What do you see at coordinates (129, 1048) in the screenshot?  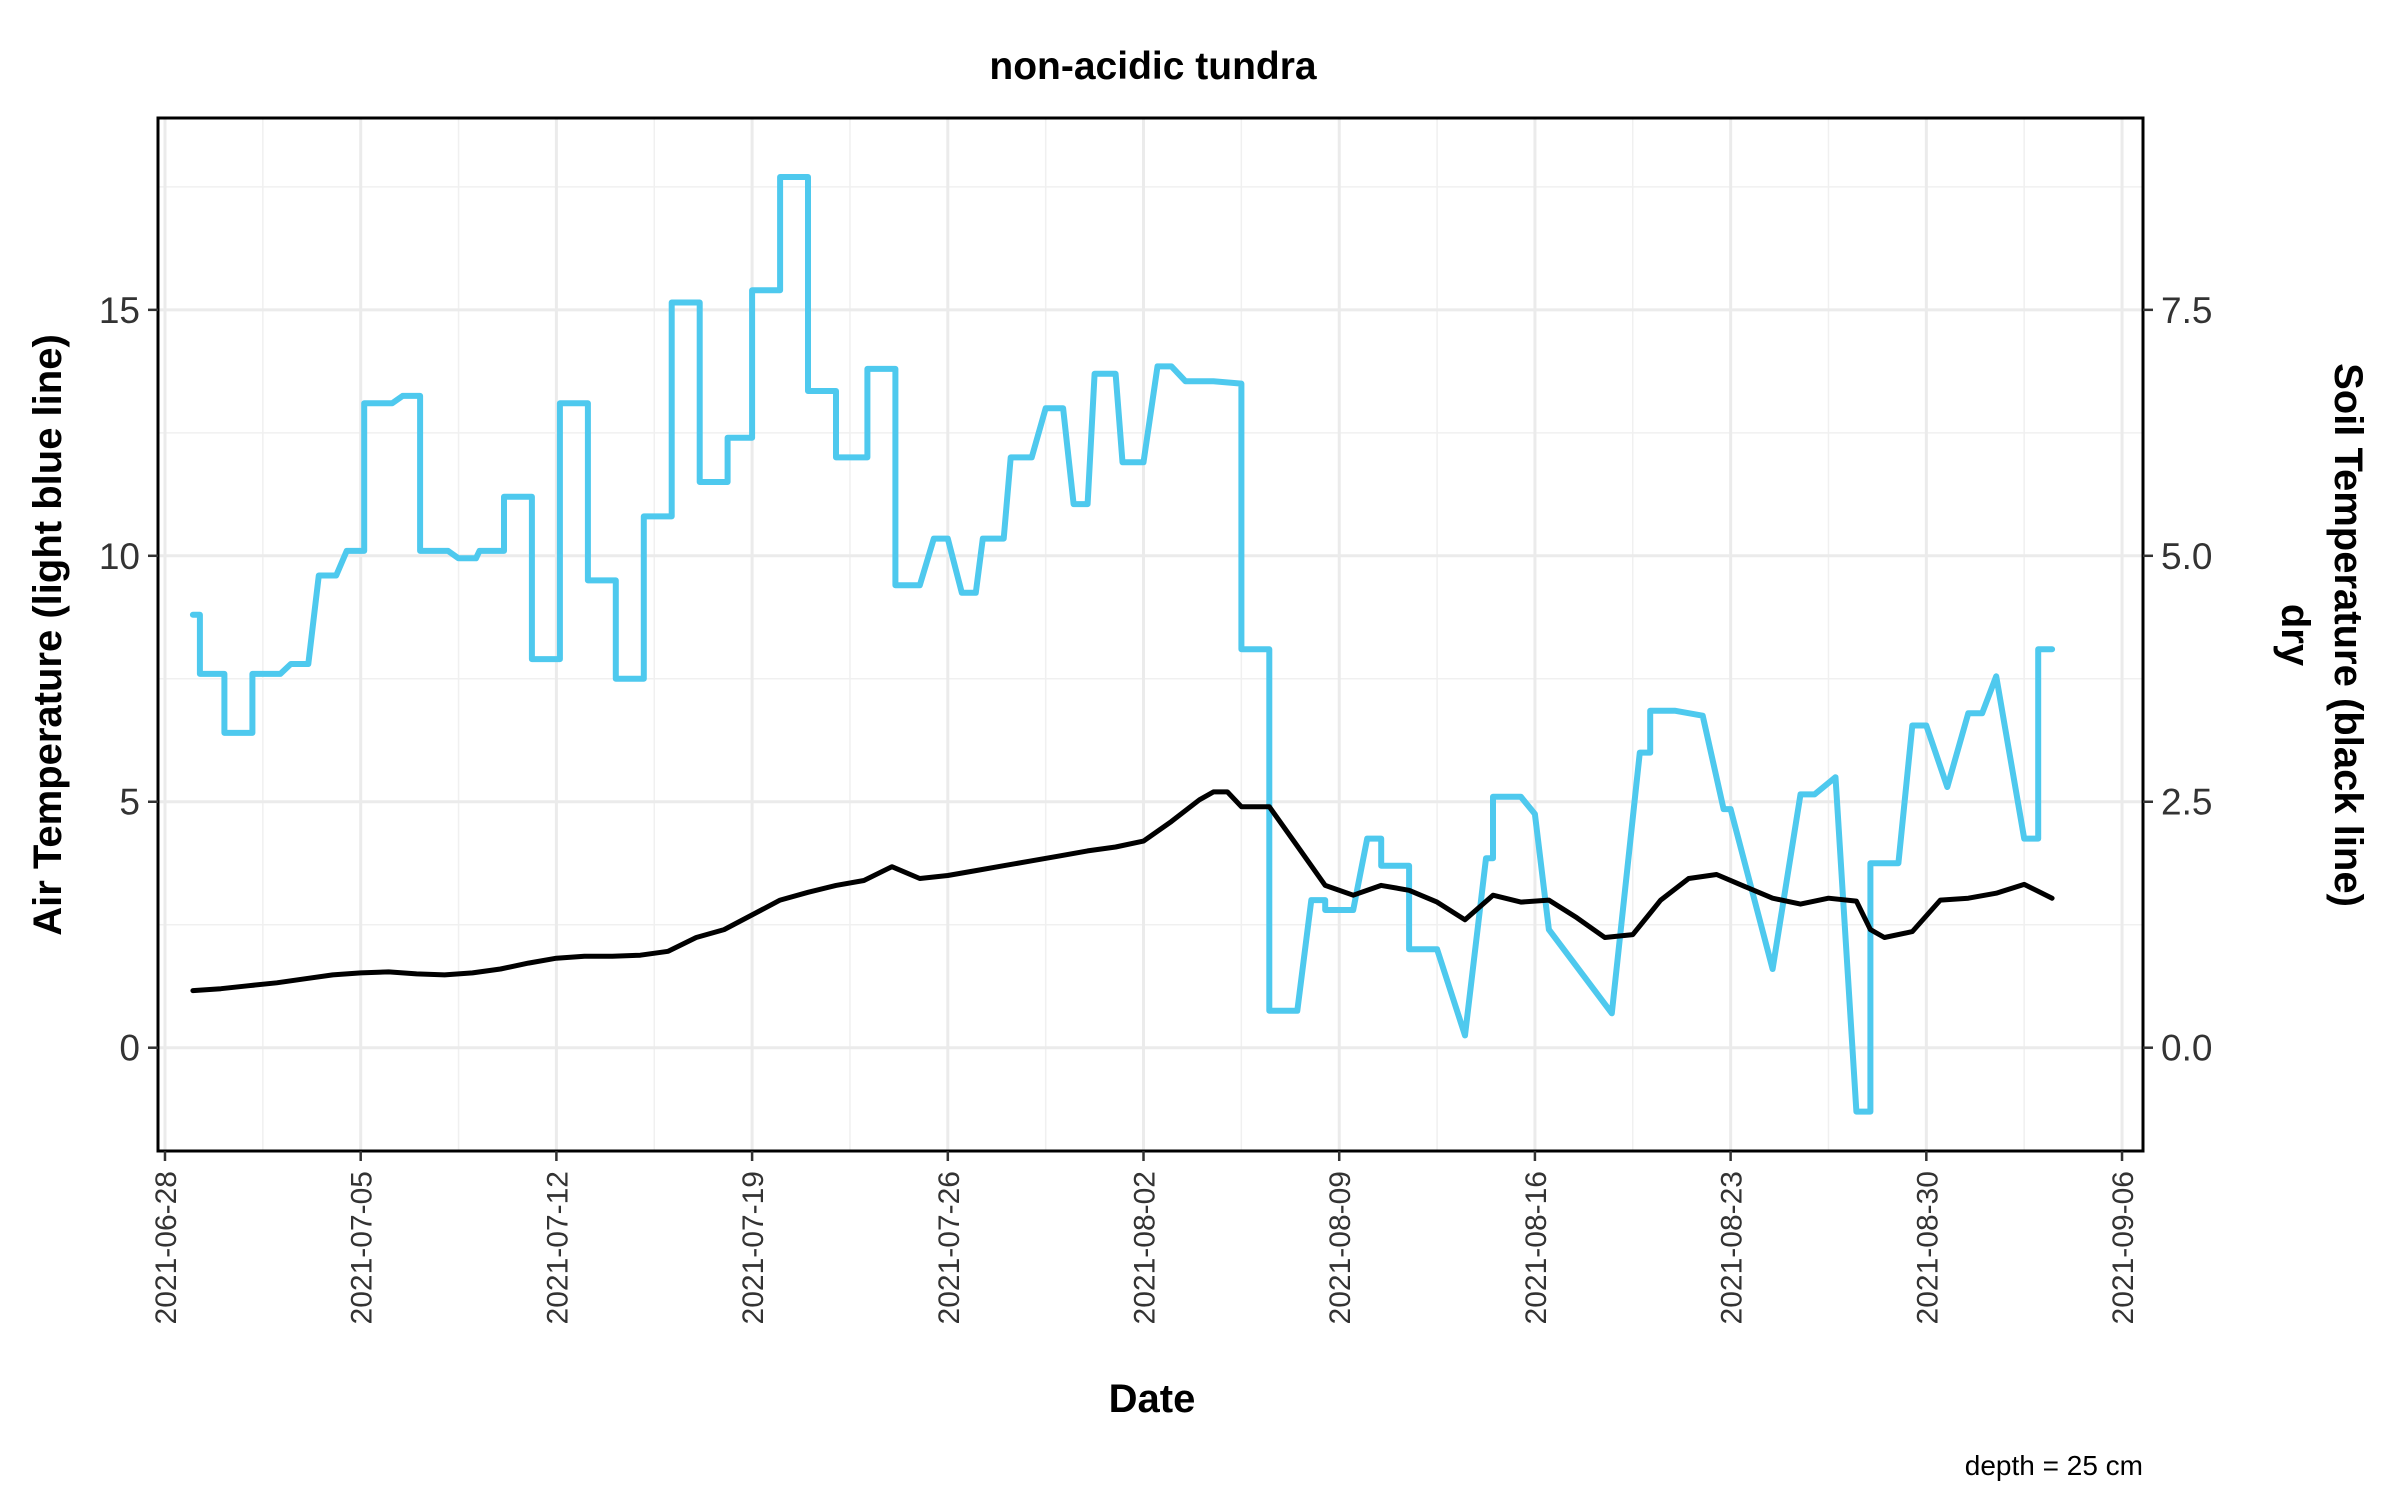 I see `y-left-tick-label: 0` at bounding box center [129, 1048].